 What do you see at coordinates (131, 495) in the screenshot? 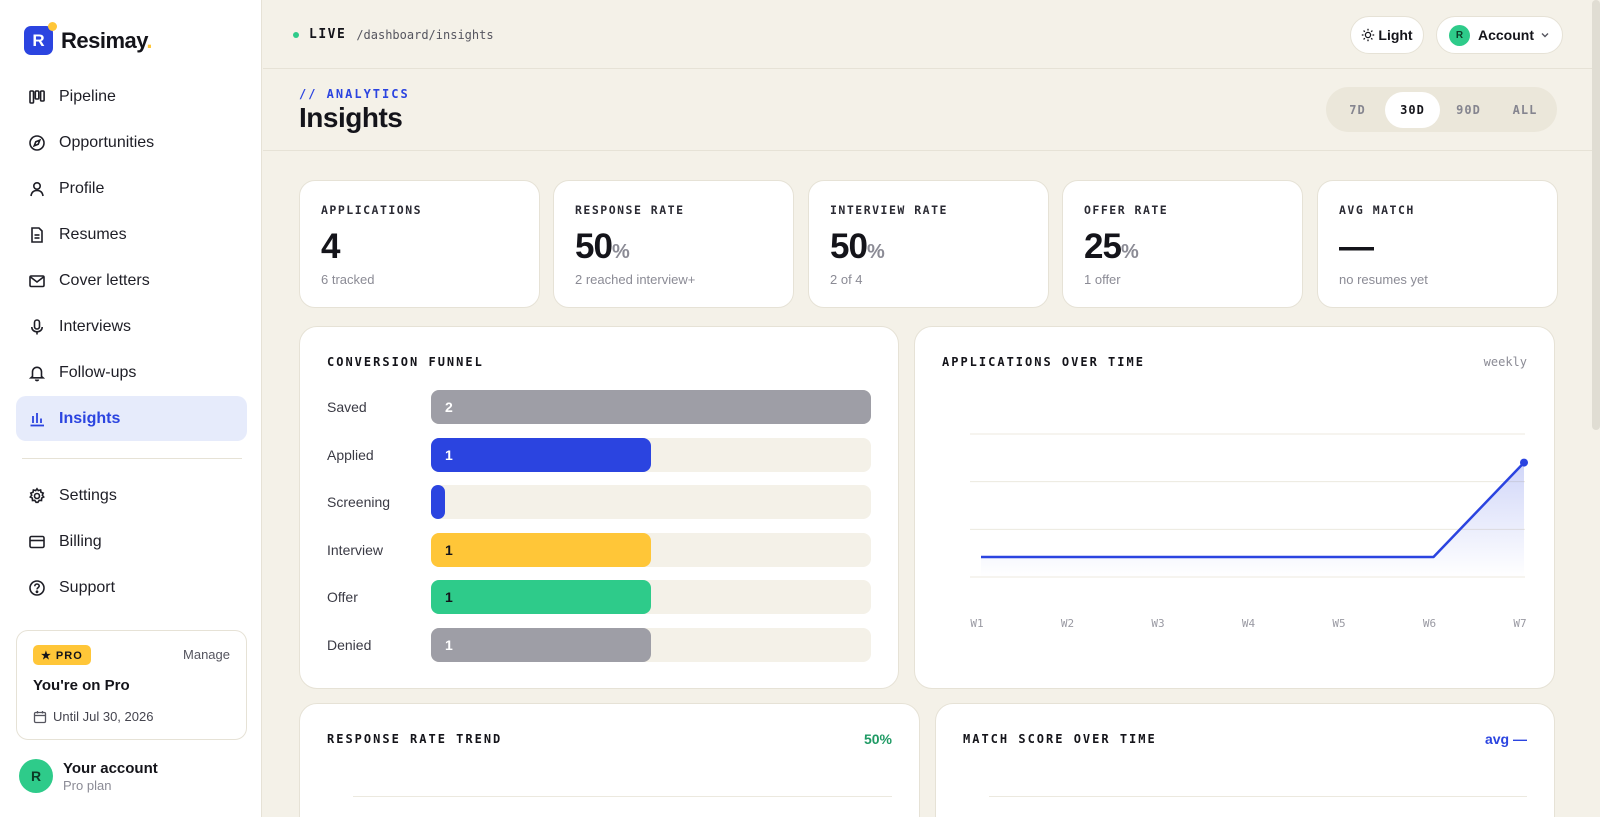
I see `sidebar-item-settings: Settings` at bounding box center [131, 495].